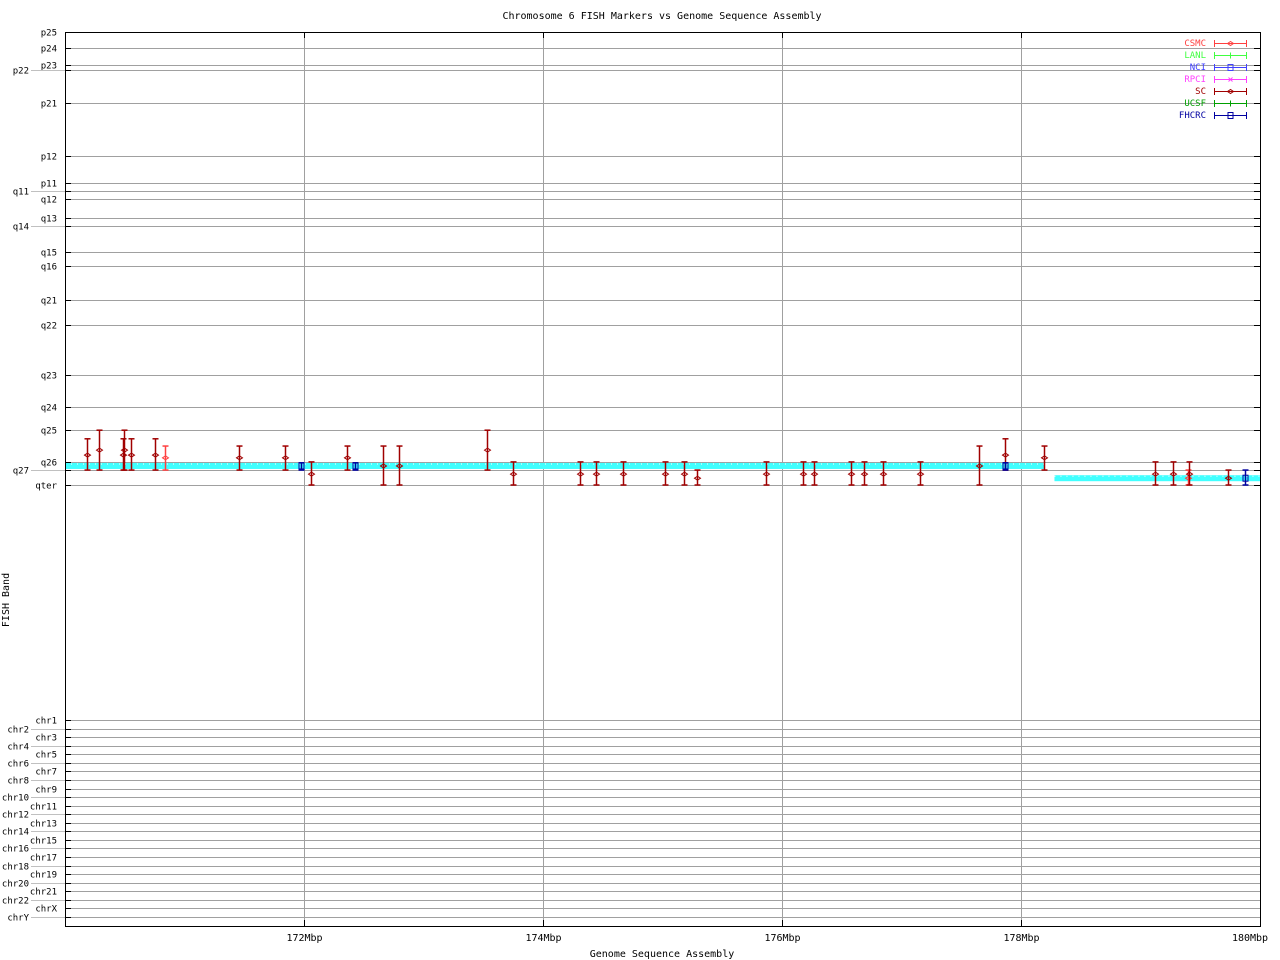 The image size is (1280, 960). I want to click on chr-tick-label: chr1, so click(46, 722).